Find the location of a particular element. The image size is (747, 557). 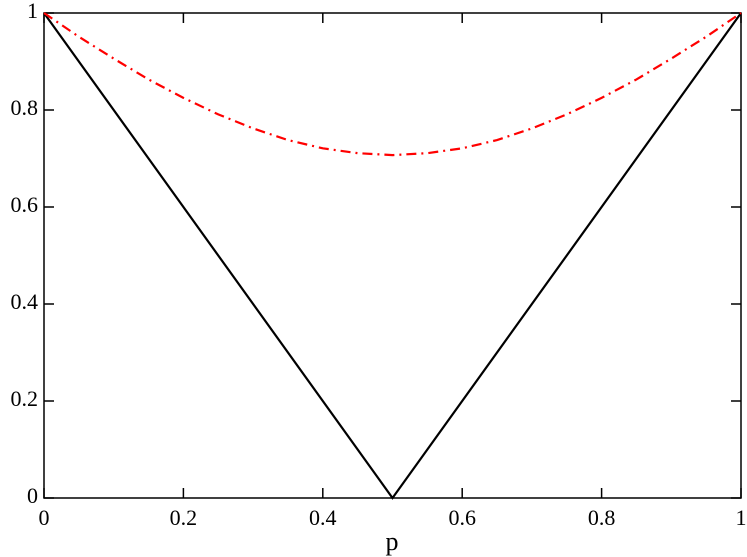

x-tick-label: 0.8 is located at coordinates (602, 517).